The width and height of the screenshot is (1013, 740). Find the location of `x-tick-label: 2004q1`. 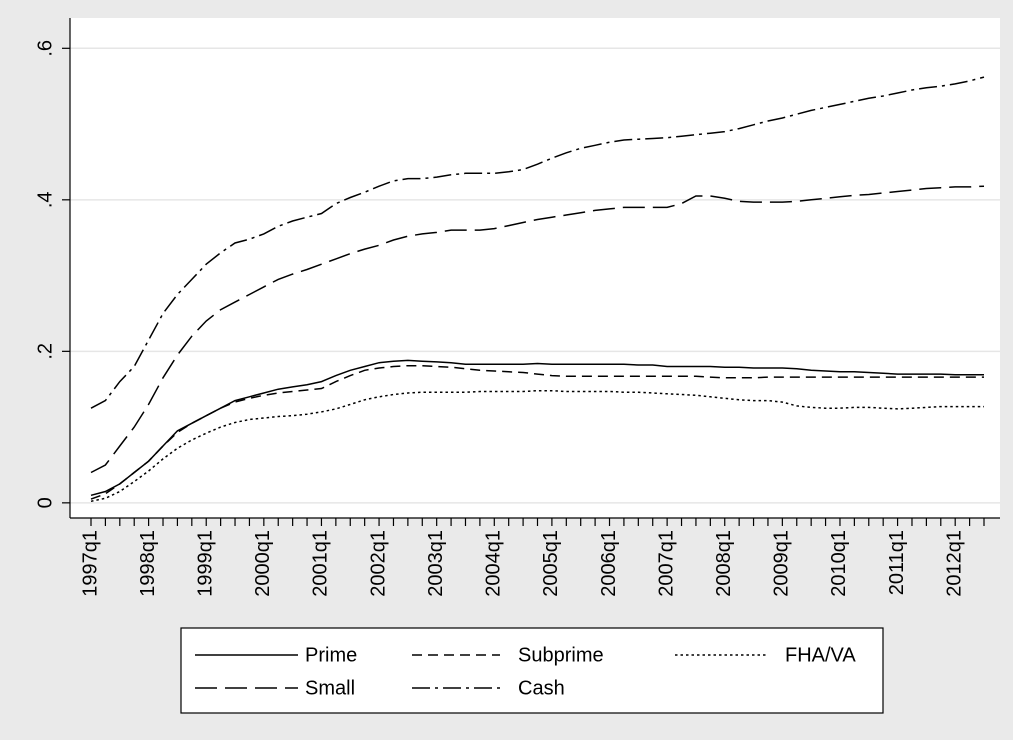

x-tick-label: 2004q1 is located at coordinates (494, 563).